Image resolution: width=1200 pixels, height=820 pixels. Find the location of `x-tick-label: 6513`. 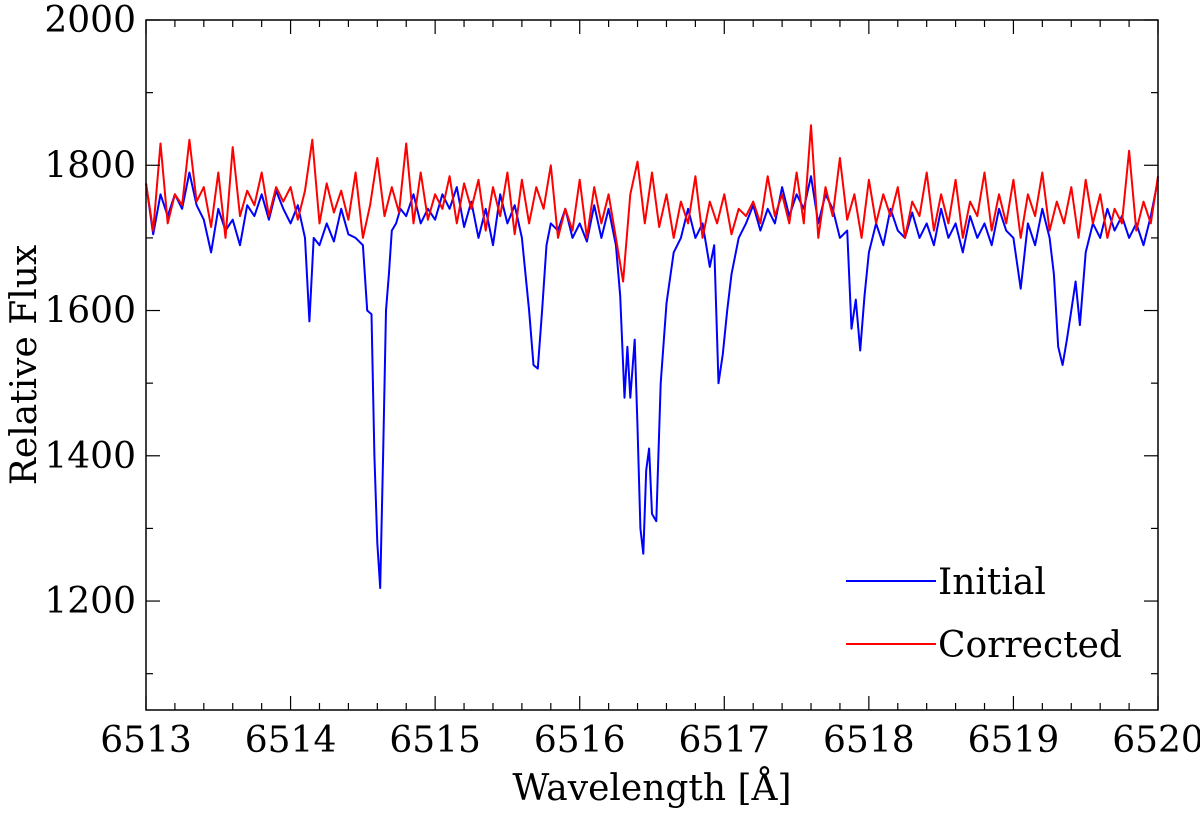

x-tick-label: 6513 is located at coordinates (146, 740).